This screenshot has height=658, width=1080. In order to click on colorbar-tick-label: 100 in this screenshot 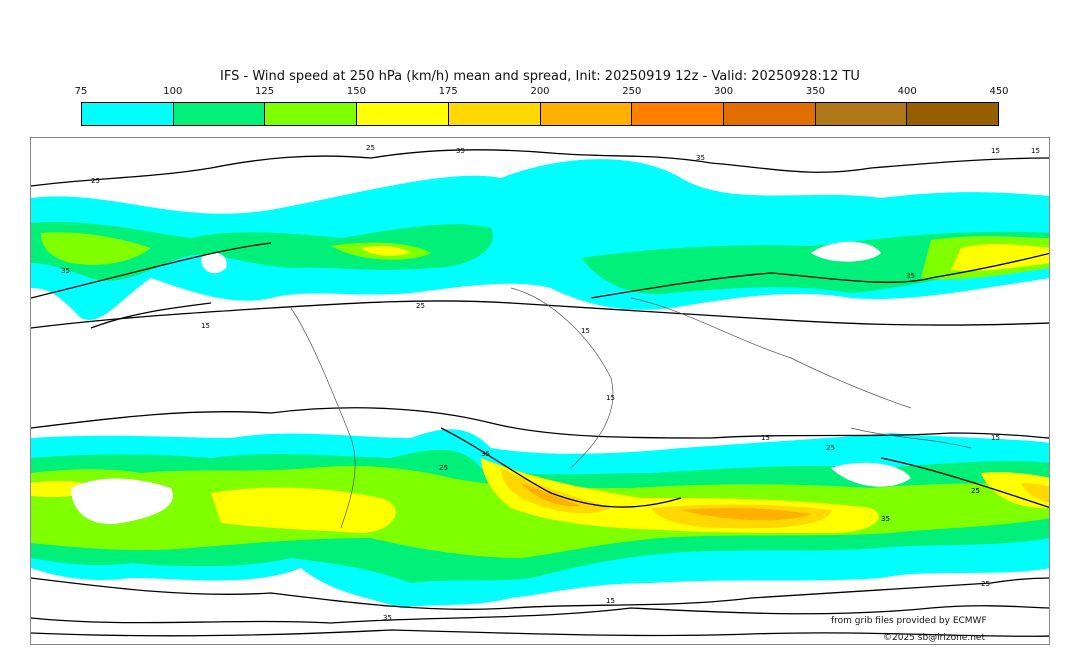, I will do `click(173, 91)`.